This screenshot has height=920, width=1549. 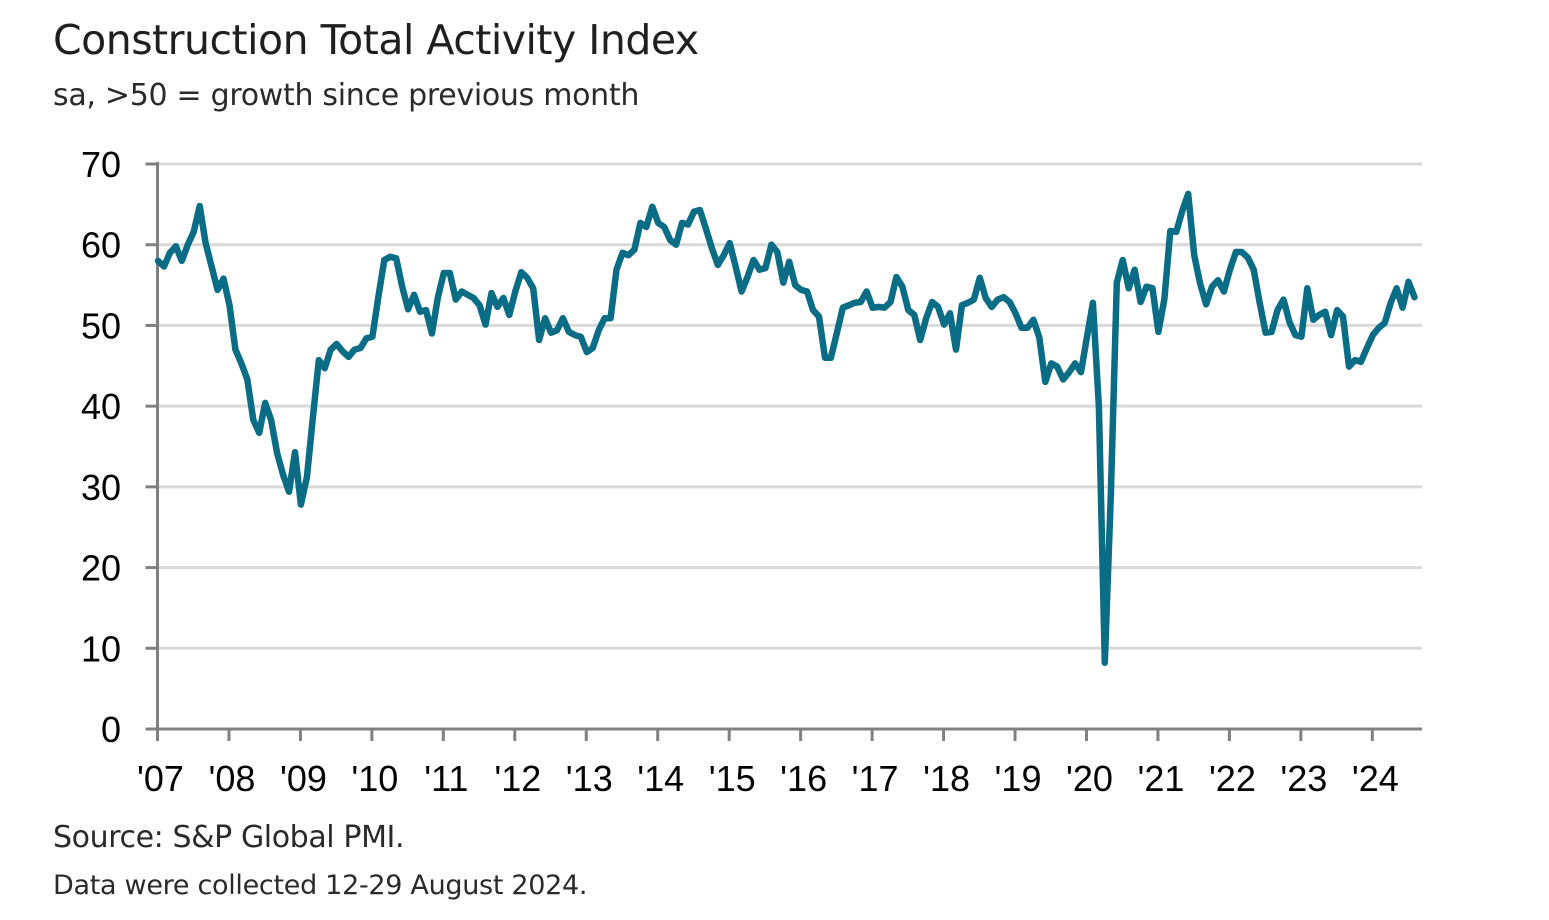 I want to click on chart-subtitle: sa, >50 = growth since previous month, so click(x=346, y=95).